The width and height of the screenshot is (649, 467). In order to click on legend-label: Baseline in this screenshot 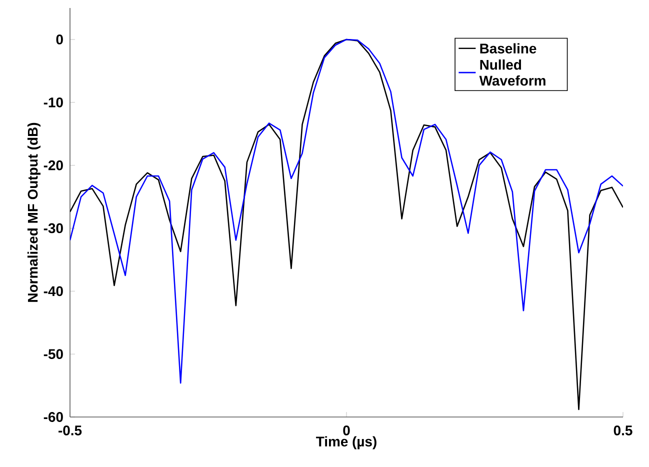, I will do `click(508, 48)`.